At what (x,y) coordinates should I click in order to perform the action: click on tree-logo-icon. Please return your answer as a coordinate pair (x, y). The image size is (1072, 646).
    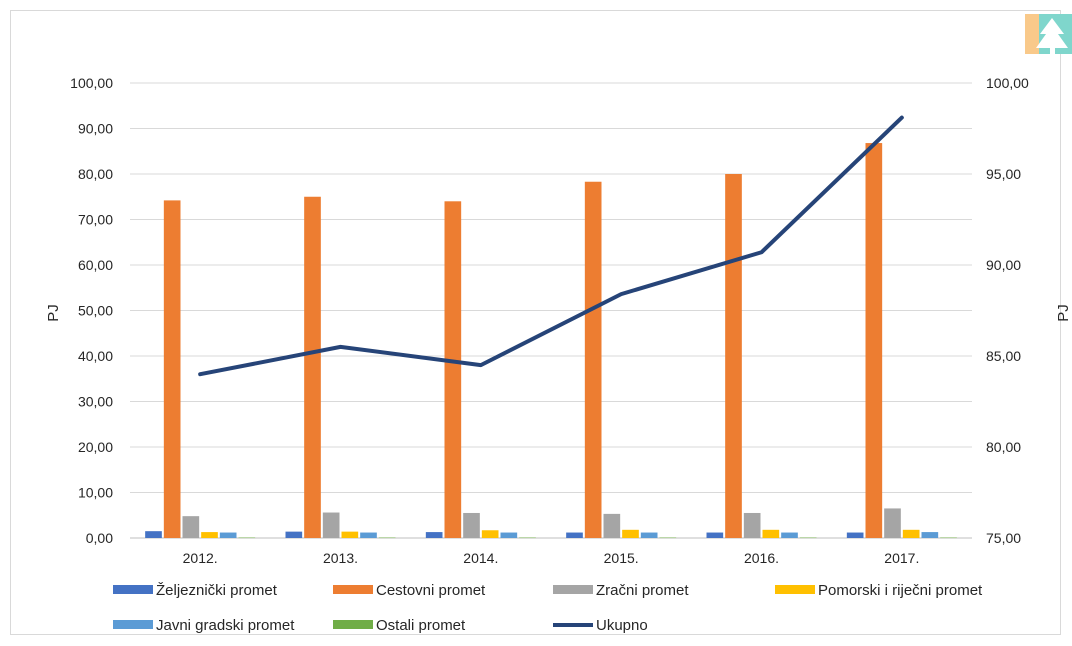
    Looking at the image, I should click on (1048, 34).